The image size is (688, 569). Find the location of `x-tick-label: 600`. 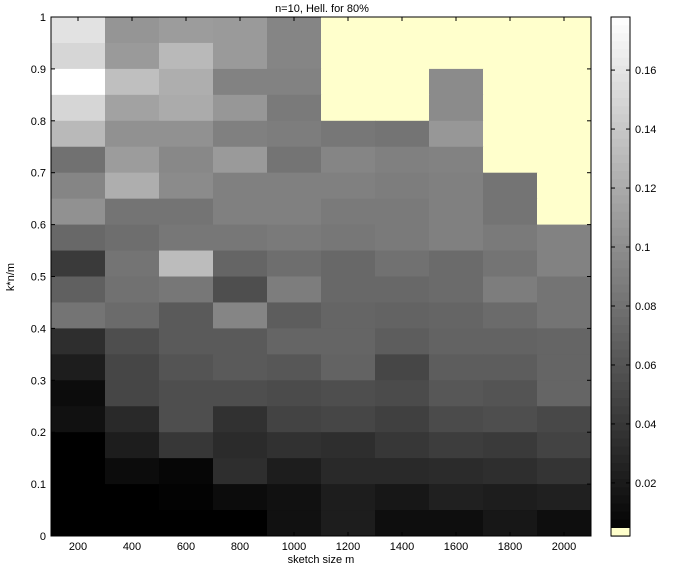

x-tick-label: 600 is located at coordinates (186, 547).